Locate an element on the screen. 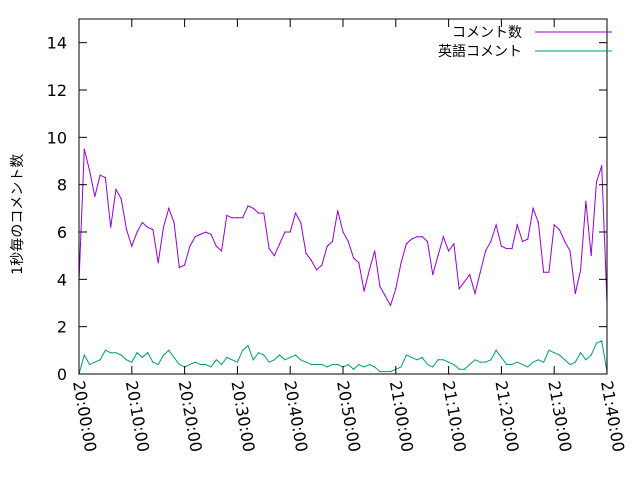  y-tick-label: 4 is located at coordinates (62, 279).